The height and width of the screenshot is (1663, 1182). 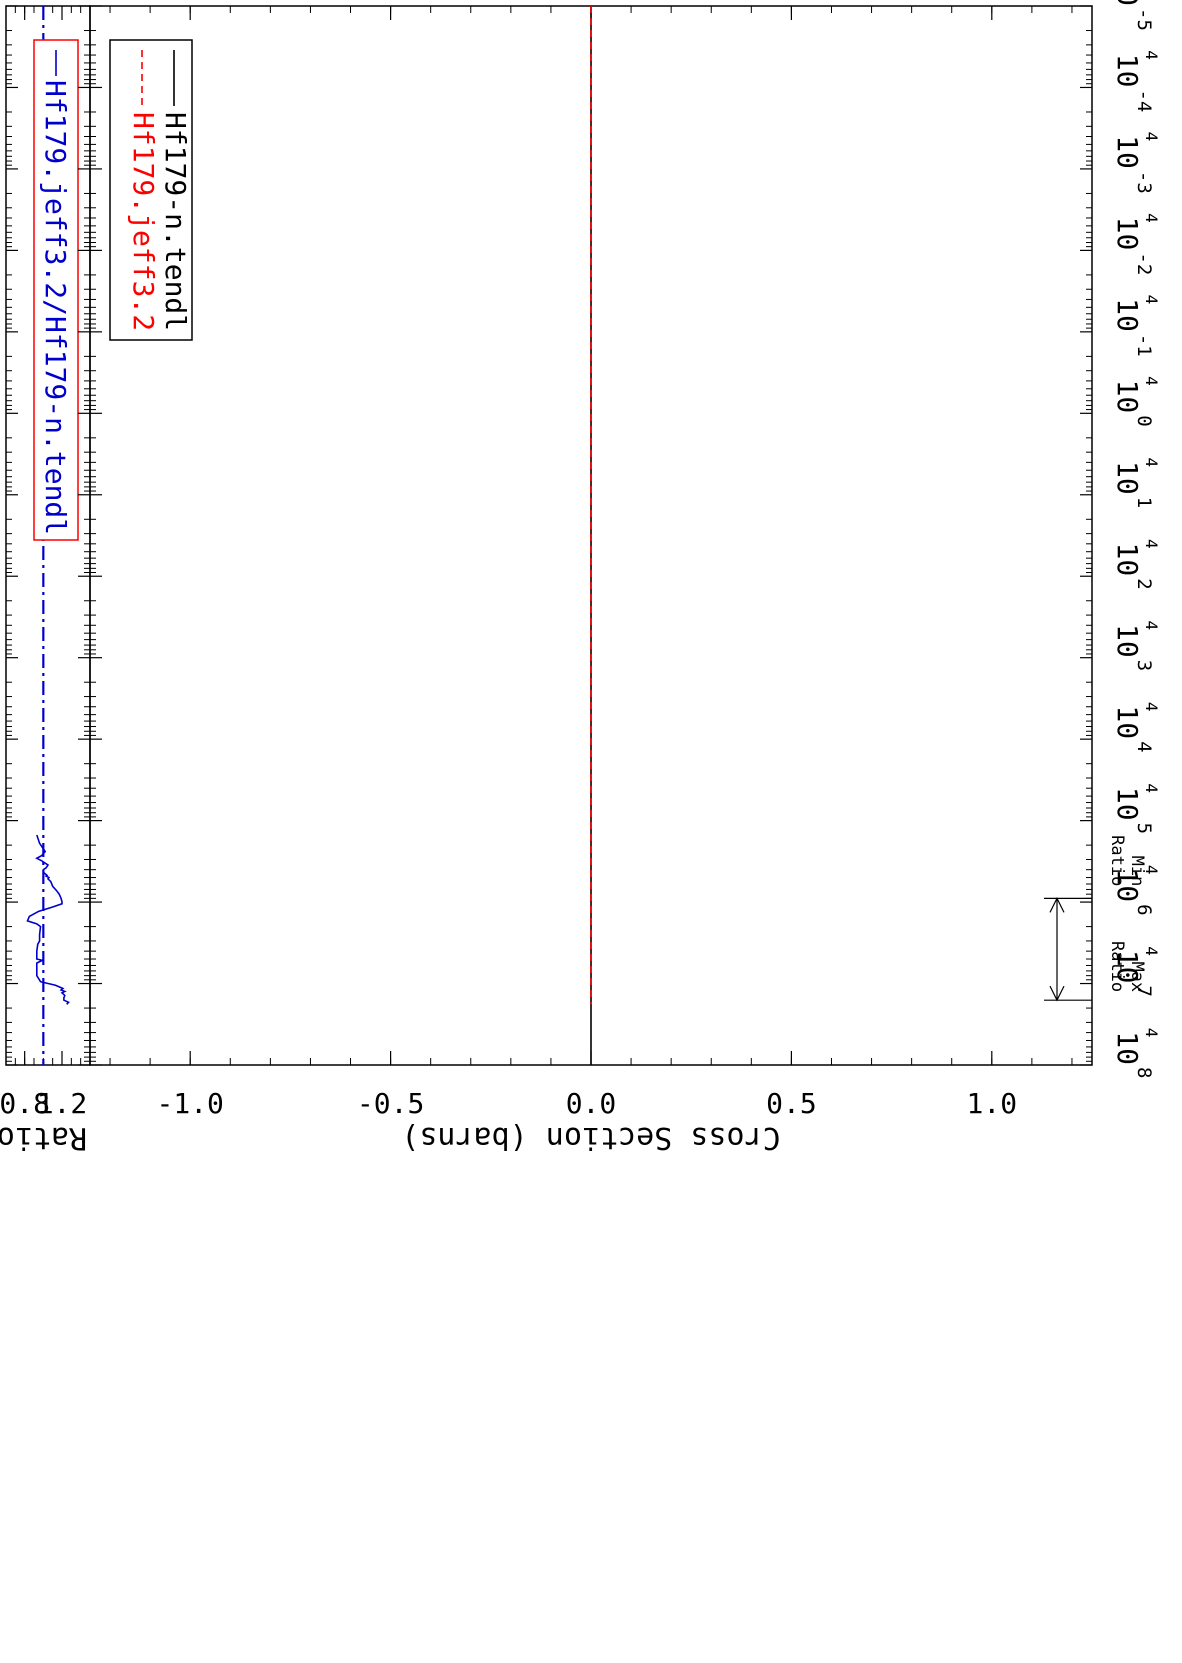 I want to click on ratio-line, so click(x=48, y=919).